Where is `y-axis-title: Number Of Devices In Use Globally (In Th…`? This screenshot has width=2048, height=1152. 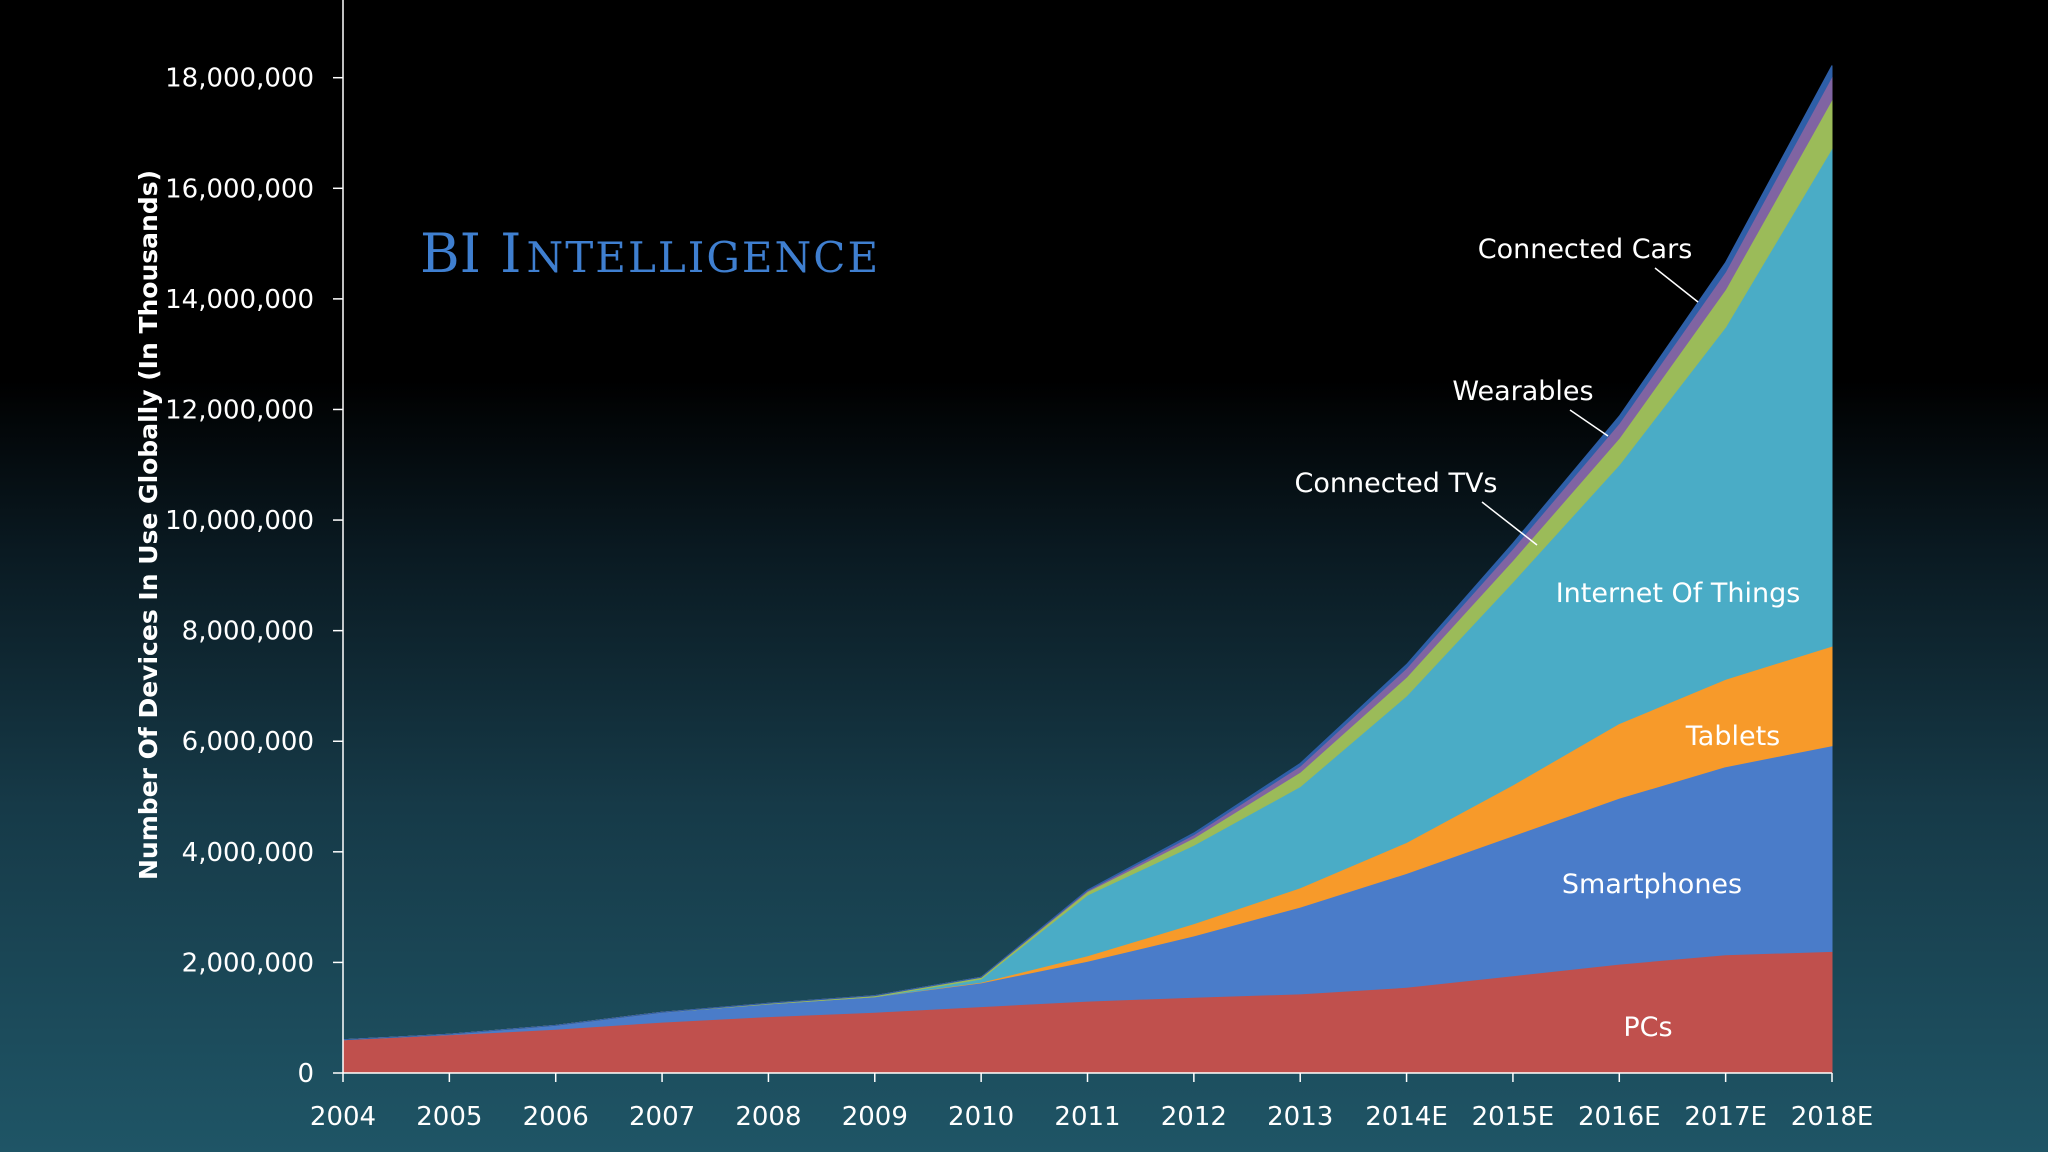 y-axis-title: Number Of Devices In Use Globally (In Th… is located at coordinates (148, 525).